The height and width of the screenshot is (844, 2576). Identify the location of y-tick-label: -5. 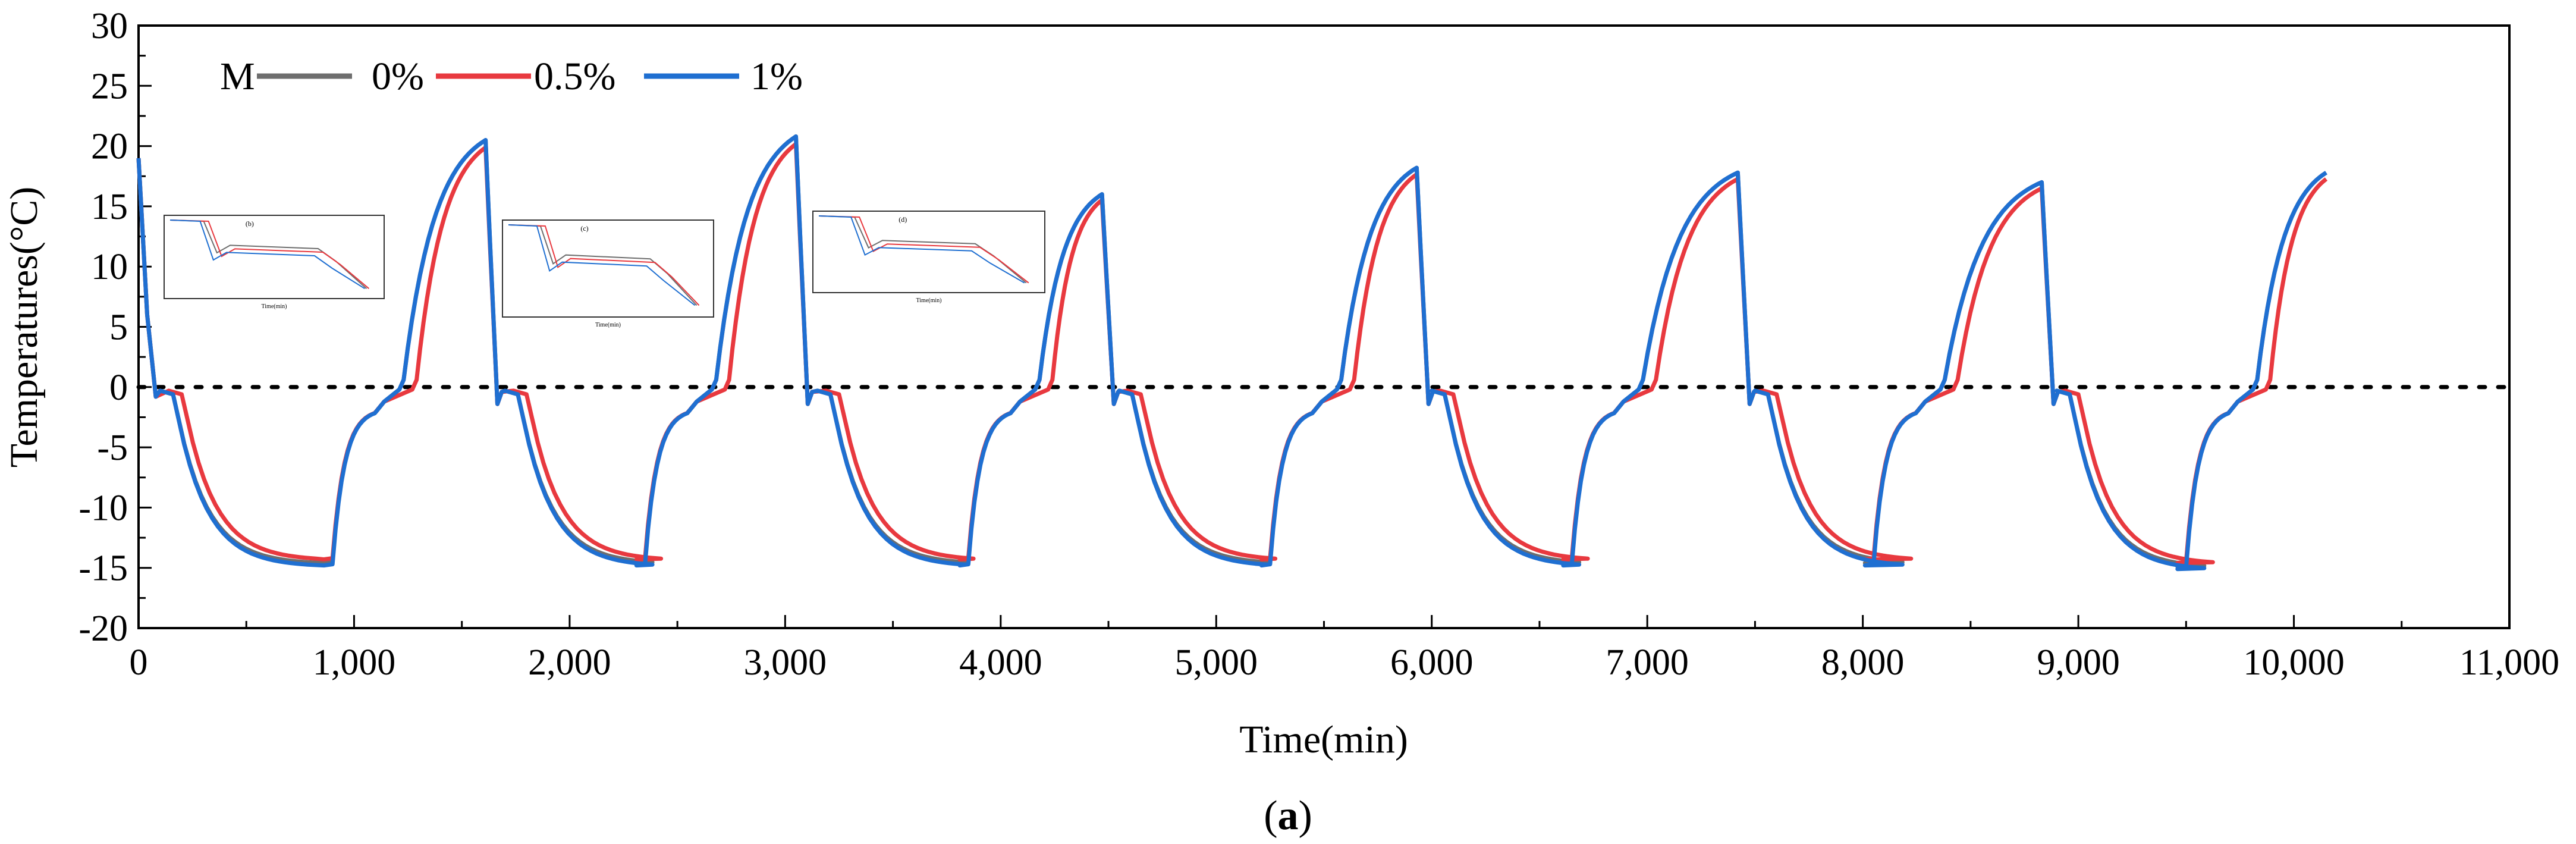
(112, 448).